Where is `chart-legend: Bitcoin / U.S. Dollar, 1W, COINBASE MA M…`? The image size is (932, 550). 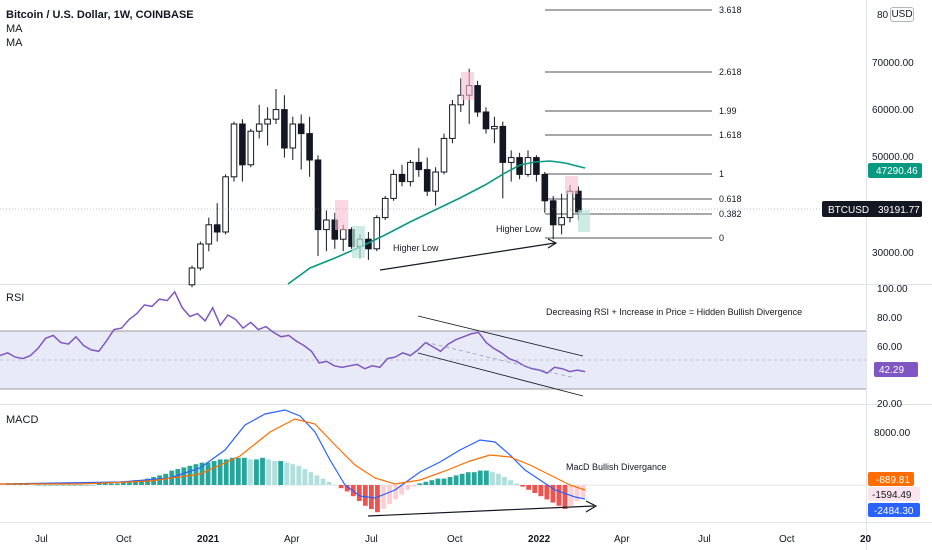
chart-legend: Bitcoin / U.S. Dollar, 1W, COINBASE MA M… is located at coordinates (100, 29).